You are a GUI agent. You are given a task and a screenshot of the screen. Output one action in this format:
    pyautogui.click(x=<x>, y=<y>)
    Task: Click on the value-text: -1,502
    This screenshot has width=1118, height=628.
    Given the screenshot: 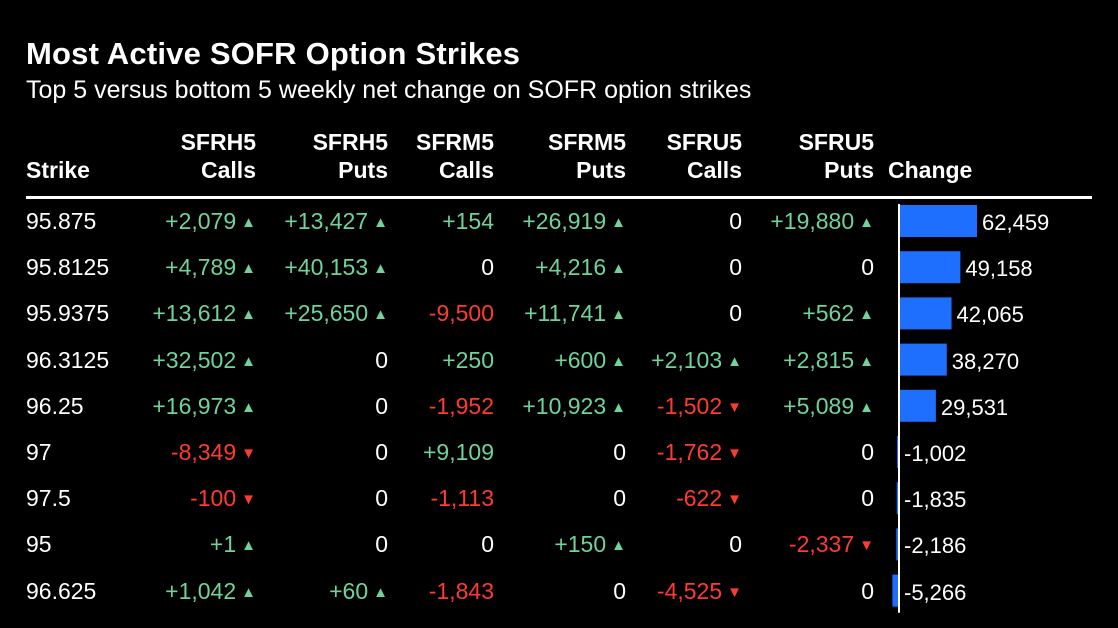 What is the action you would take?
    pyautogui.click(x=689, y=405)
    